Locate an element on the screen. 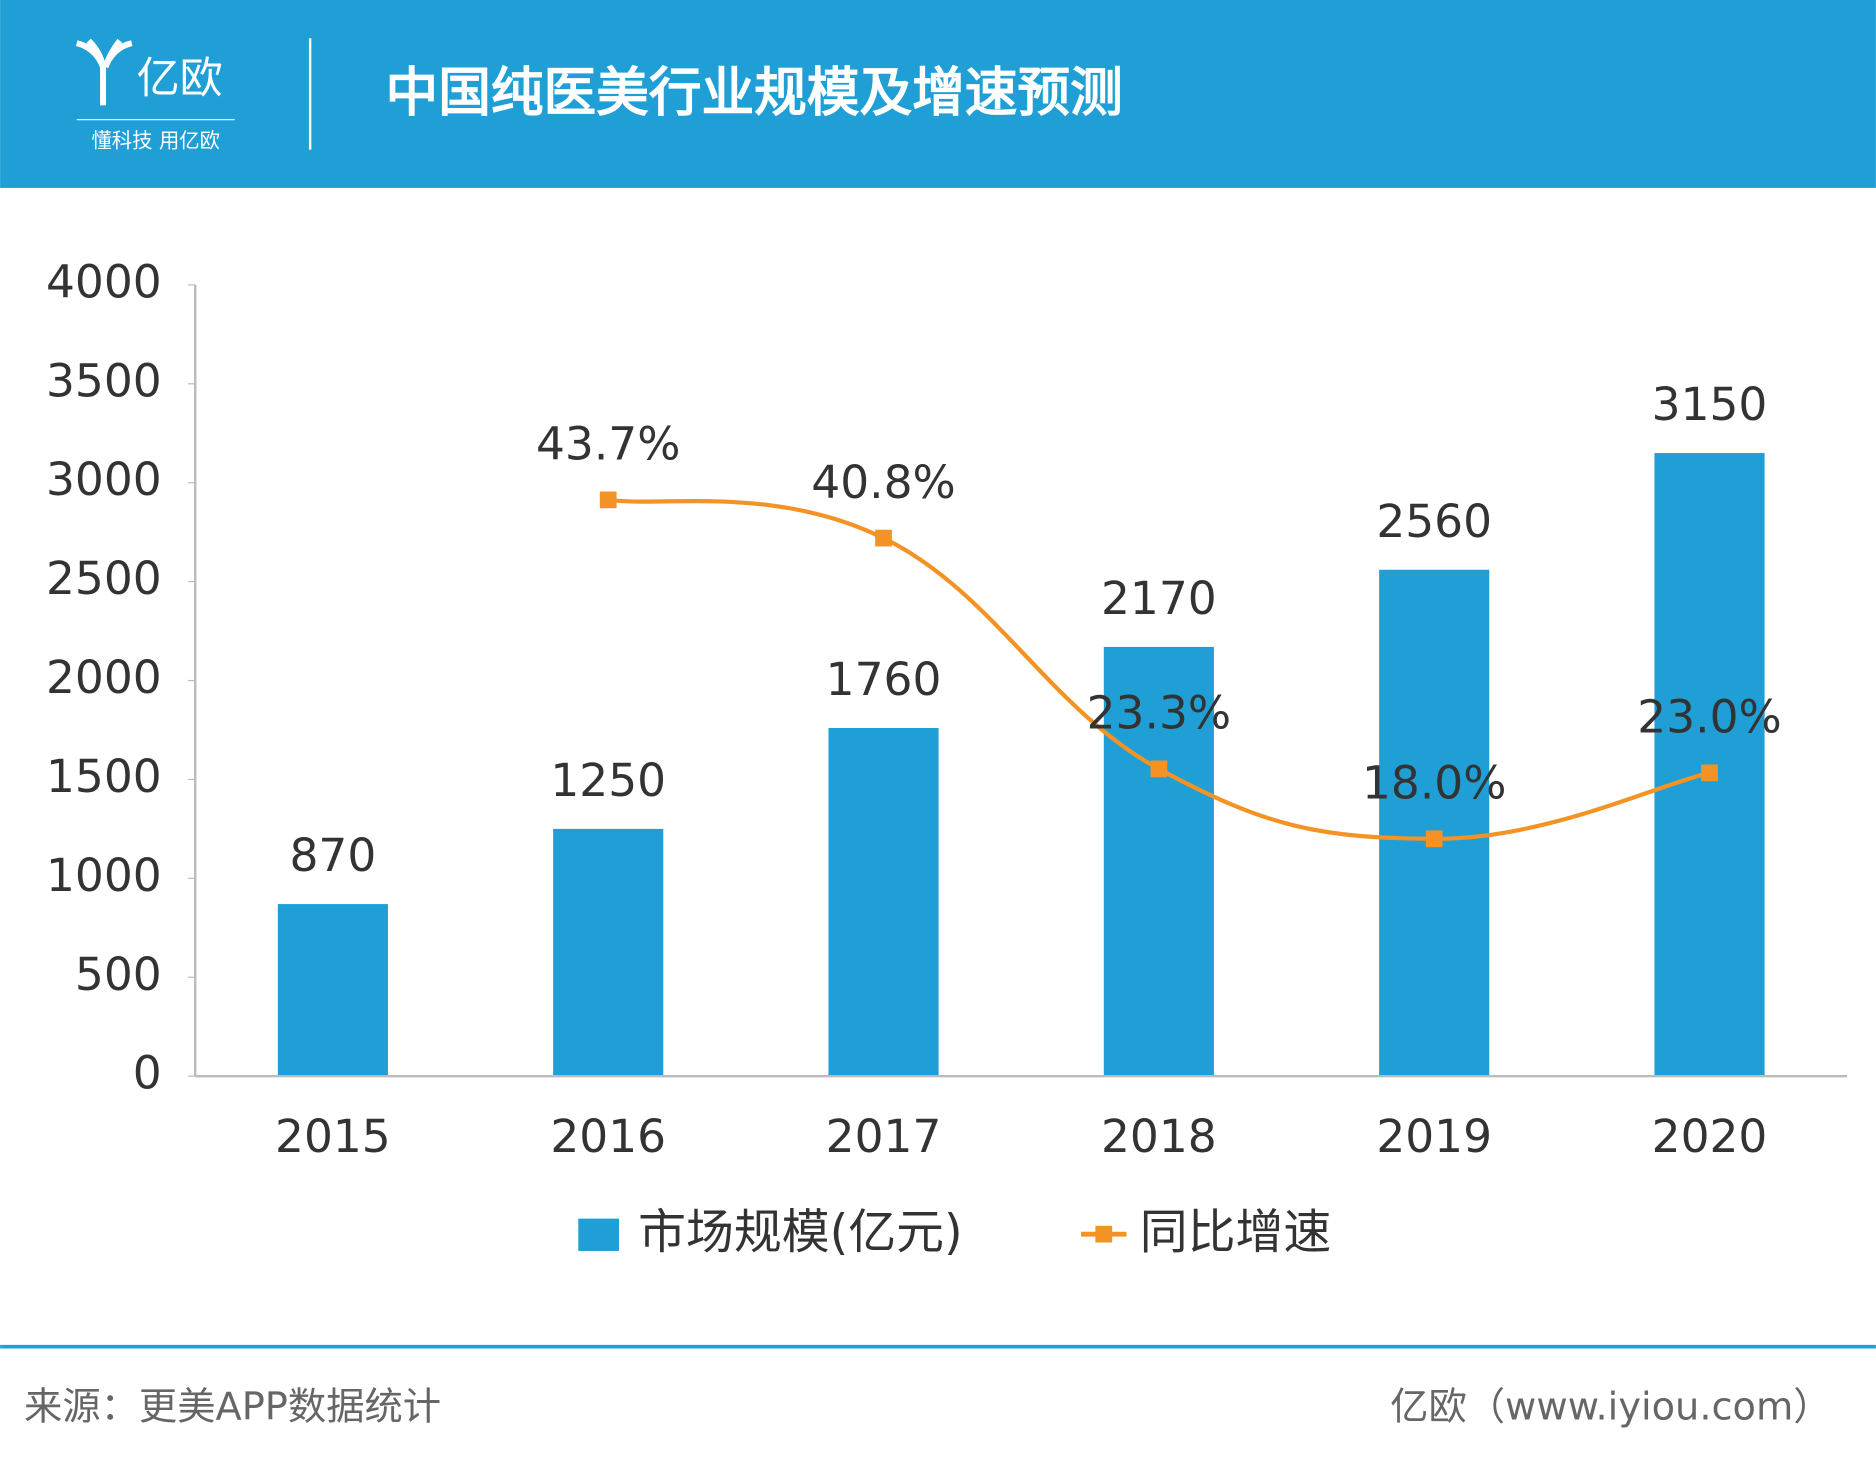 This screenshot has width=1876, height=1470. header-title: 中国纯医美行业规模及增速预测 is located at coordinates (754, 92).